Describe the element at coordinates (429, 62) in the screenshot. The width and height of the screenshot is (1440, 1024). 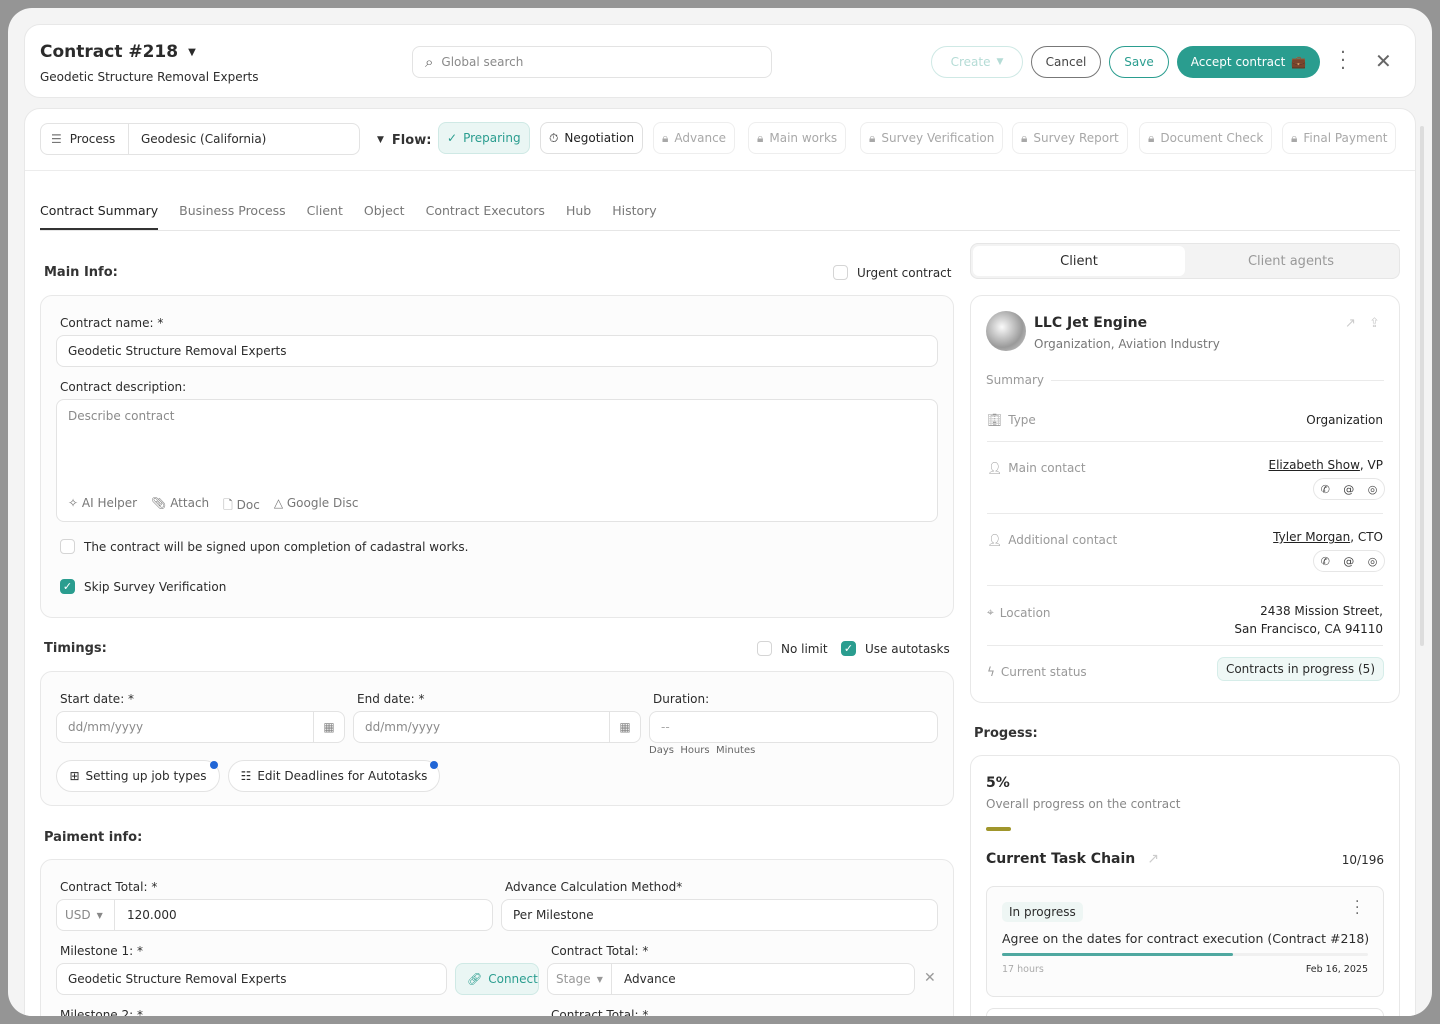
I see `search-icon: ⌕` at that location.